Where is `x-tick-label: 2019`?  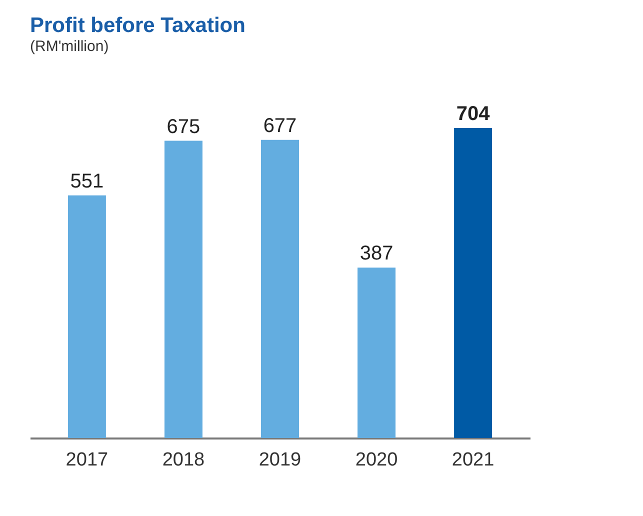
x-tick-label: 2019 is located at coordinates (280, 460).